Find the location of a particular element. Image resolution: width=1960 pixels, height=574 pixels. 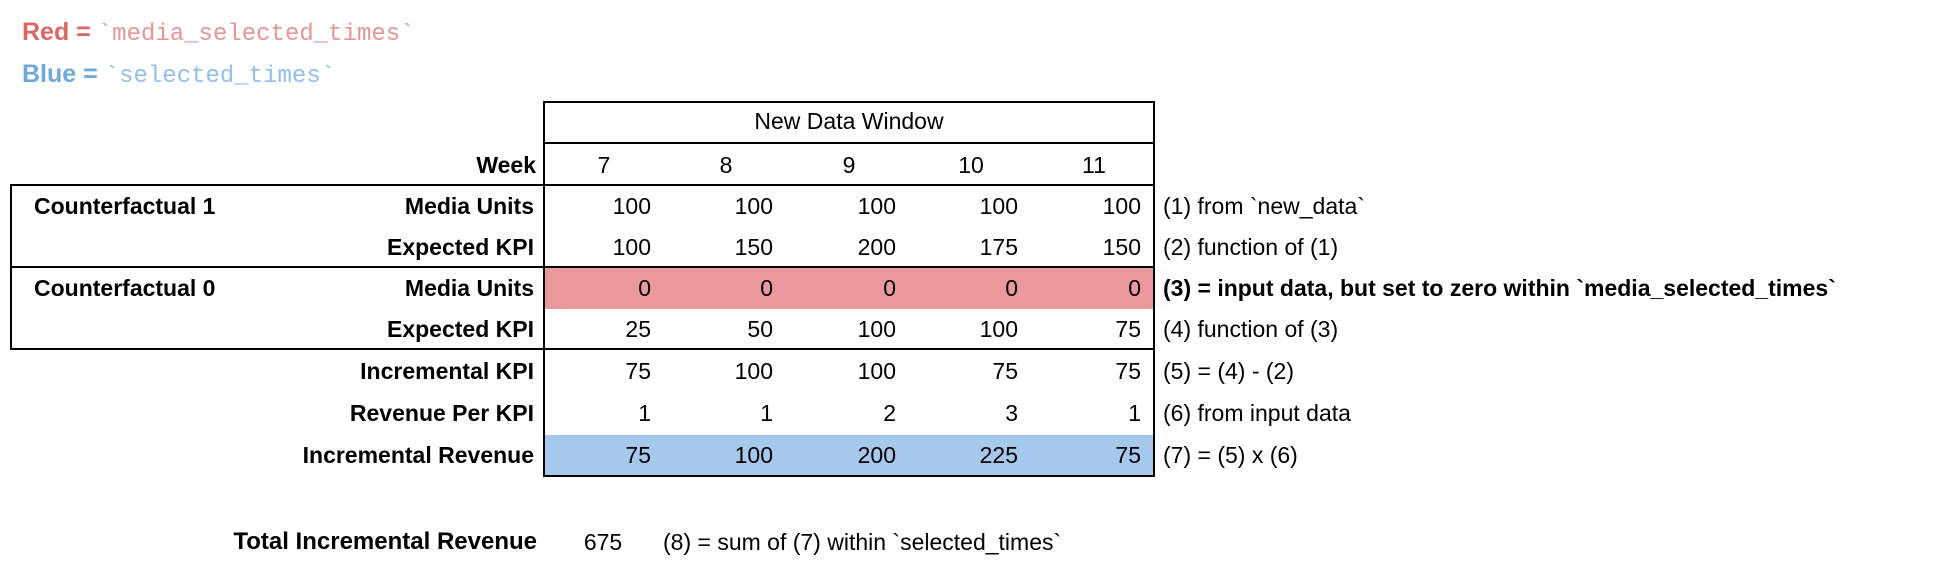

row-label: Revenue Per KPI is located at coordinates (441, 413).